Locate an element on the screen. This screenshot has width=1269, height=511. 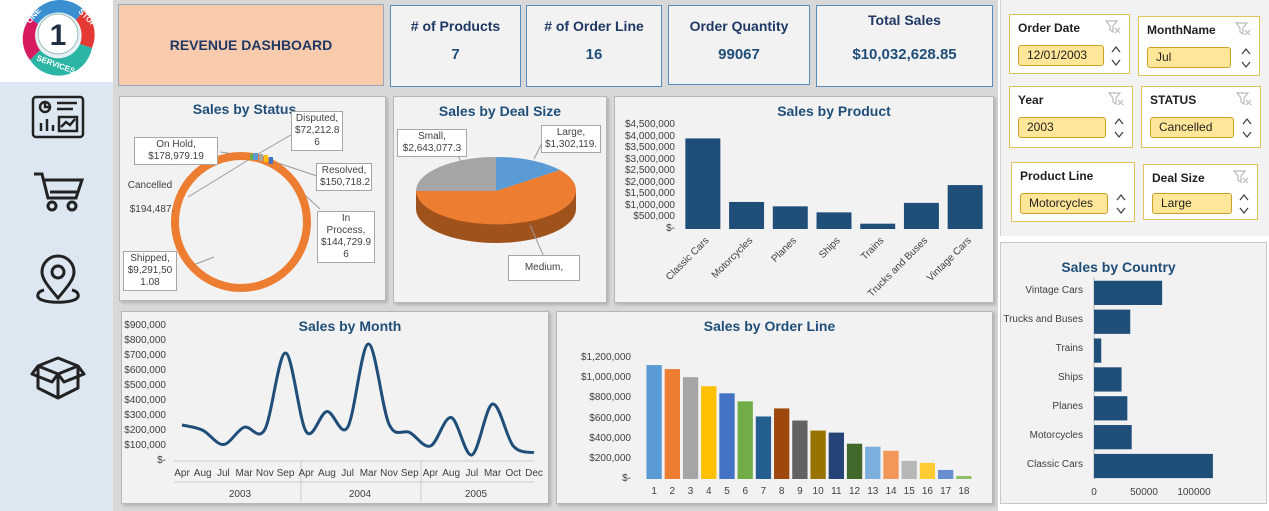
product-x-label: Motorcycles is located at coordinates (733, 258).